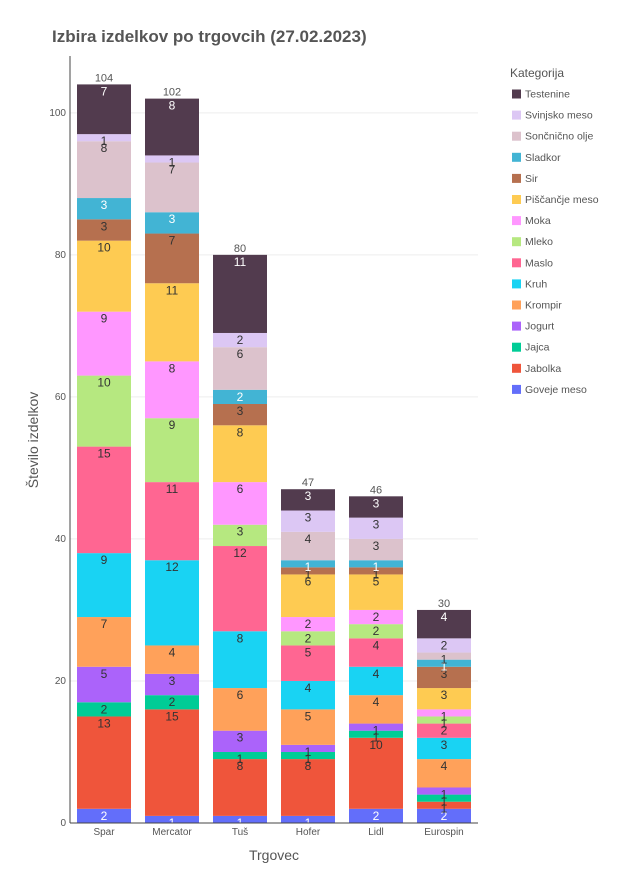  I want to click on legend-item-label: Sončnično olje, so click(559, 137).